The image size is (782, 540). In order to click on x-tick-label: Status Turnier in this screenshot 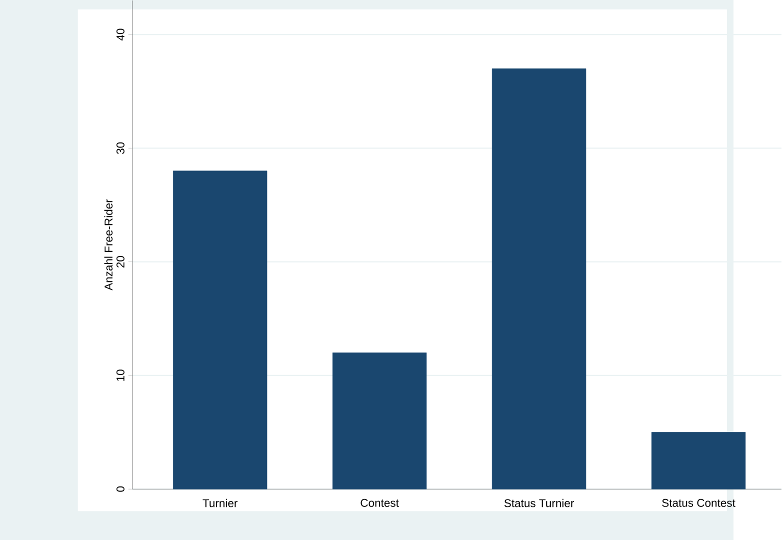, I will do `click(539, 503)`.